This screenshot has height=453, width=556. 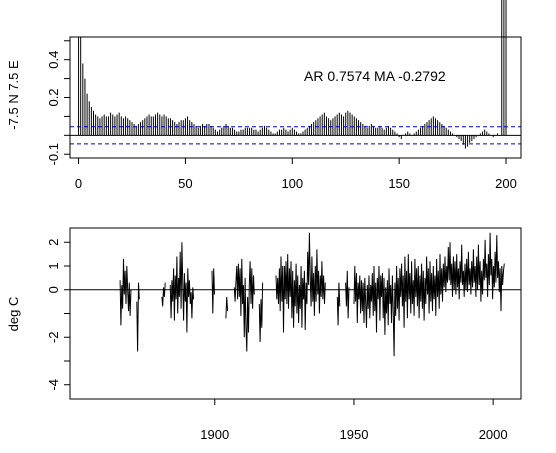 What do you see at coordinates (214, 434) in the screenshot?
I see `ts-xtick-label: 1900` at bounding box center [214, 434].